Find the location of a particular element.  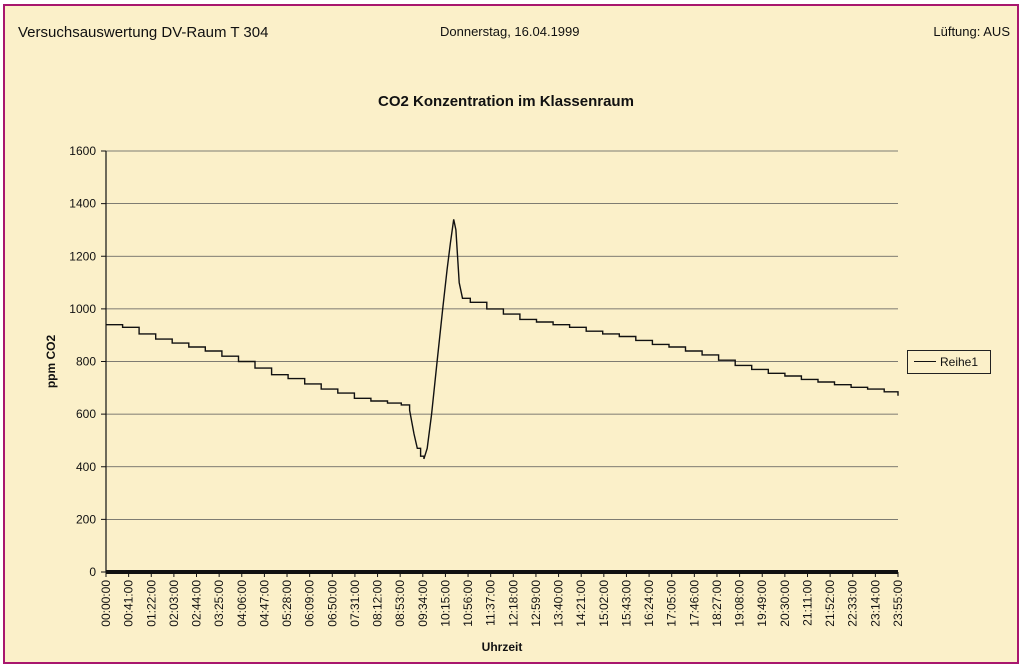

x-tick-label: 20:30:00 is located at coordinates (785, 603).